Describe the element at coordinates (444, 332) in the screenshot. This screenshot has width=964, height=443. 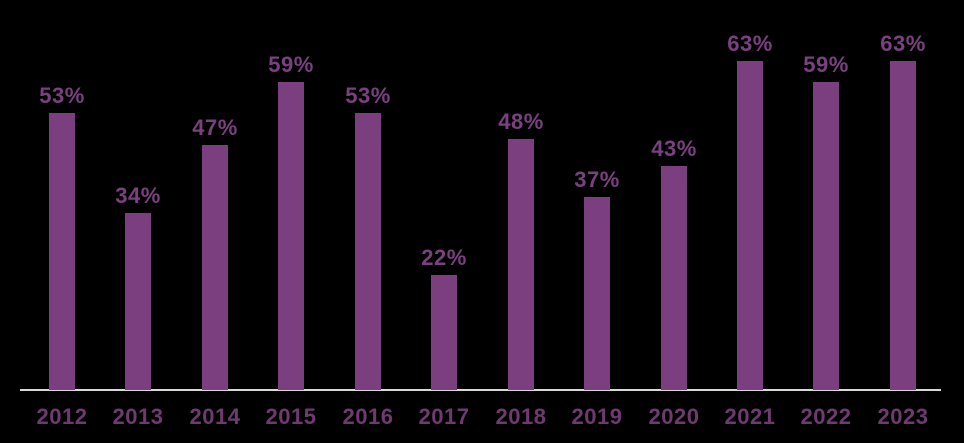
I see `bar-2017` at that location.